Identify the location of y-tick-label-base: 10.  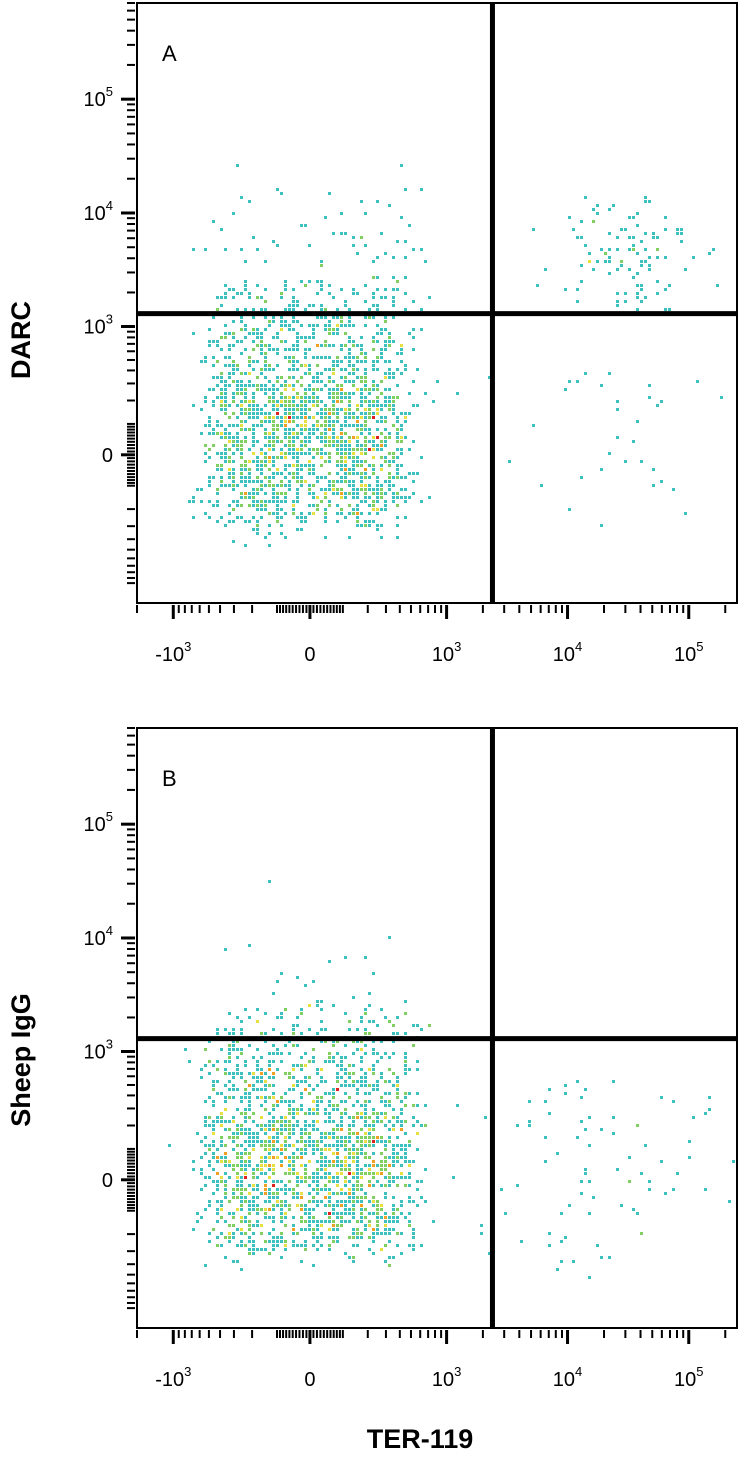
(95, 825).